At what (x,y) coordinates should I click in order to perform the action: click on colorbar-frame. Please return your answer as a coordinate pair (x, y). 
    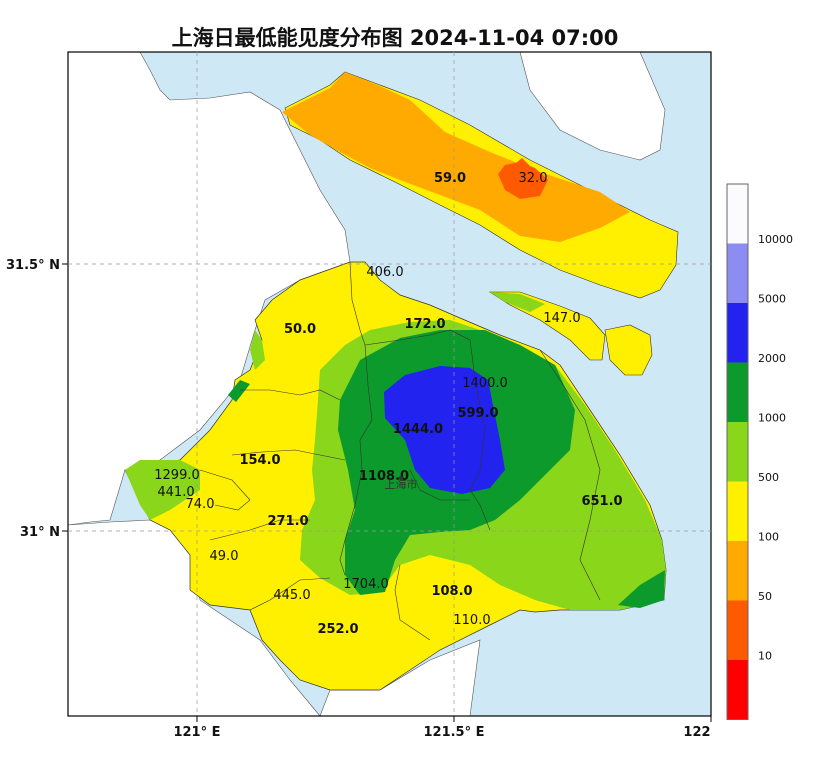
    Looking at the image, I should click on (737, 451).